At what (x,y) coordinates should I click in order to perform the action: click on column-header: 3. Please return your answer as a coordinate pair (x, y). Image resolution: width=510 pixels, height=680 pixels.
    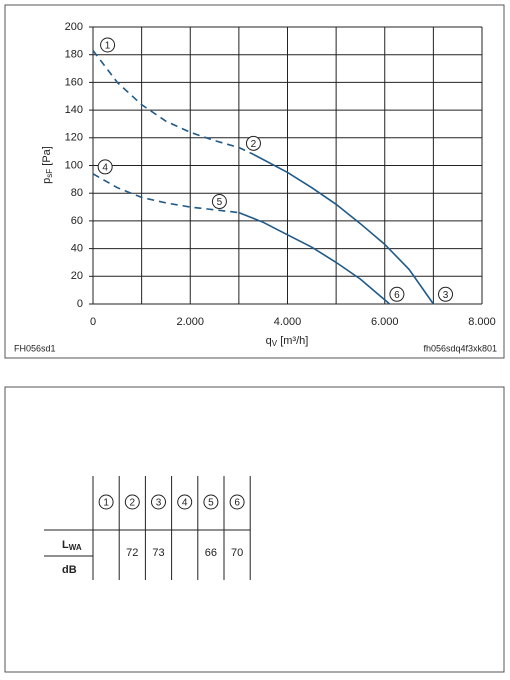
    Looking at the image, I should click on (159, 503).